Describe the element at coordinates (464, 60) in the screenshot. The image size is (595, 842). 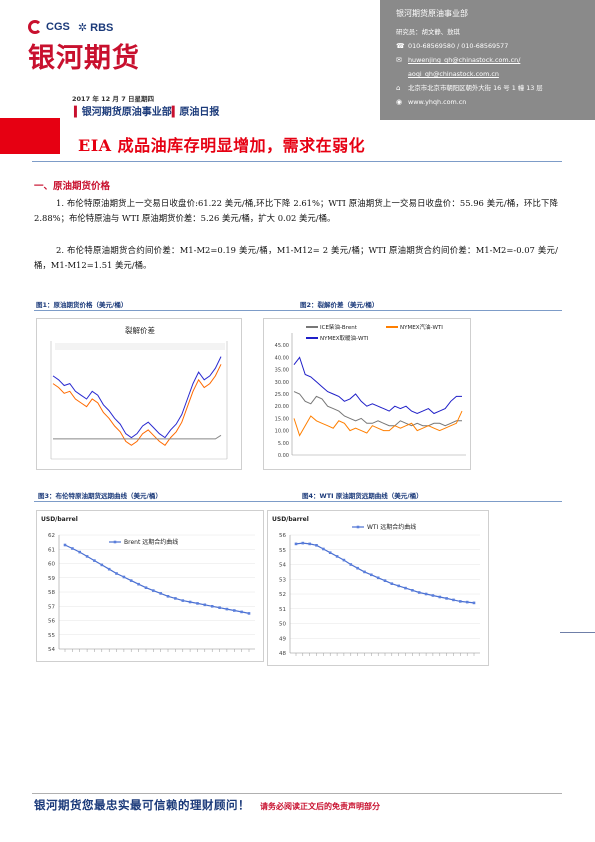
I see `contact-email-1: huwenjing_qh@chinastock.com.cn/` at that location.